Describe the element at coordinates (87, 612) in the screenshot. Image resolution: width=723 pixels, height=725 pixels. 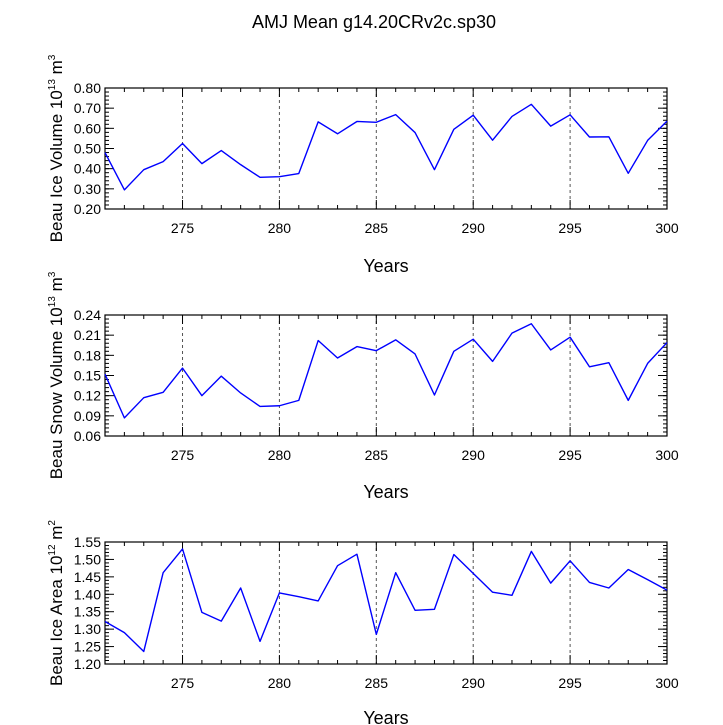
I see `y-tick-label: 1.35` at that location.